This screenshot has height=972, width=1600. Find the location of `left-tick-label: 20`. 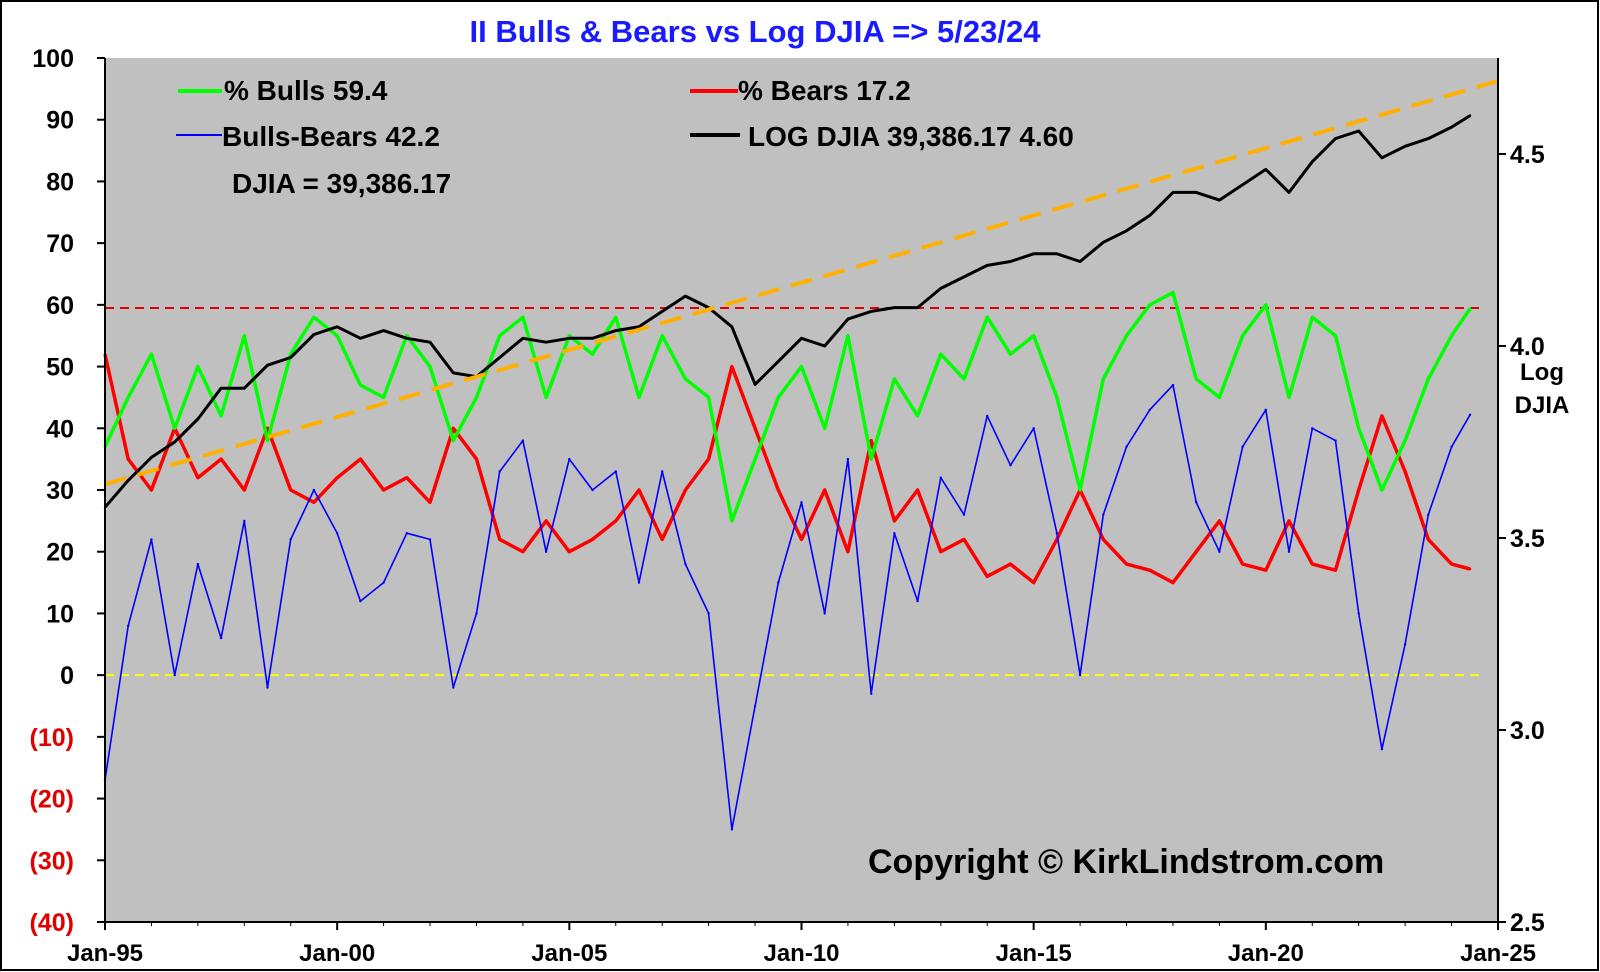

left-tick-label: 20 is located at coordinates (60, 553).